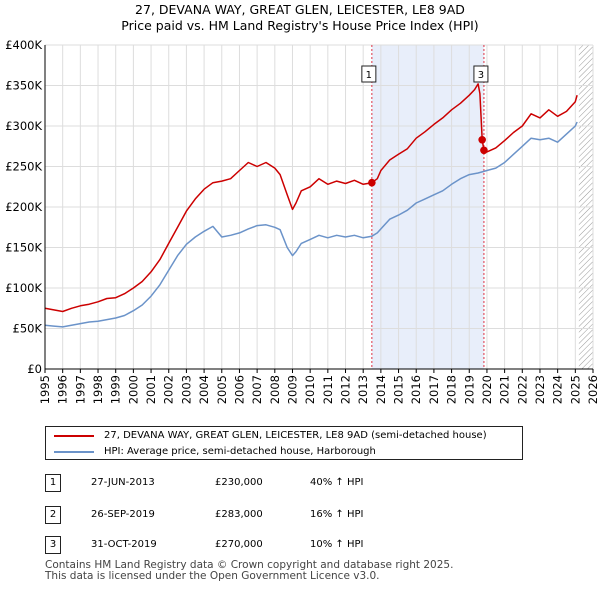 Image resolution: width=600 pixels, height=590 pixels. What do you see at coordinates (23, 126) in the screenshot?
I see `y-tick-label: £300K` at bounding box center [23, 126].